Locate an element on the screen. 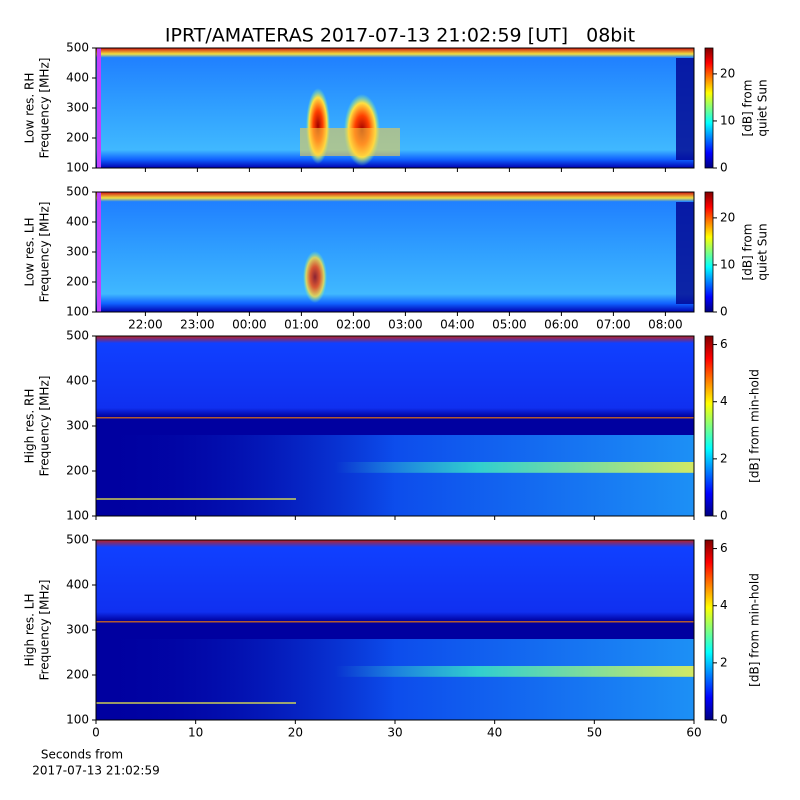 The image size is (800, 800). x-tick-label: 10 is located at coordinates (195, 733).